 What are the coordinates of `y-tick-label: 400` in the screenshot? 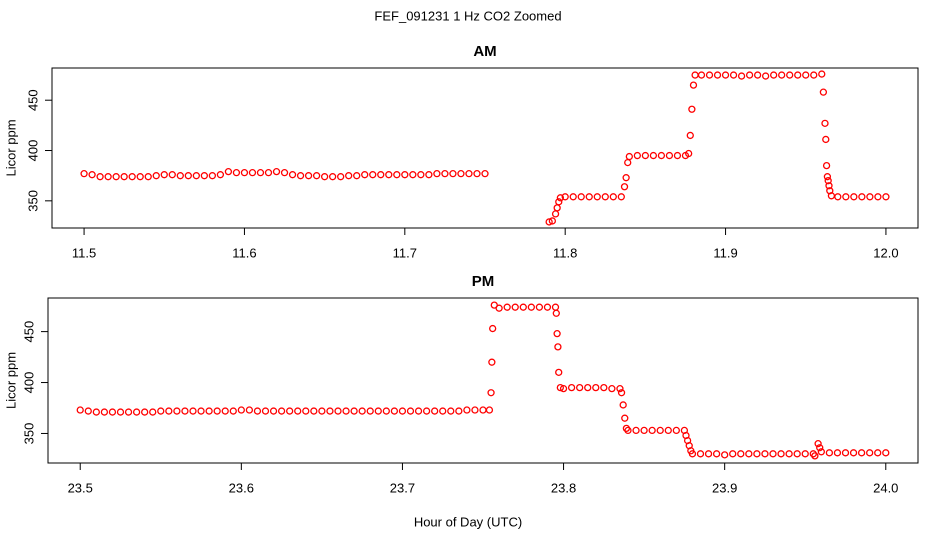 It's located at (28, 383).